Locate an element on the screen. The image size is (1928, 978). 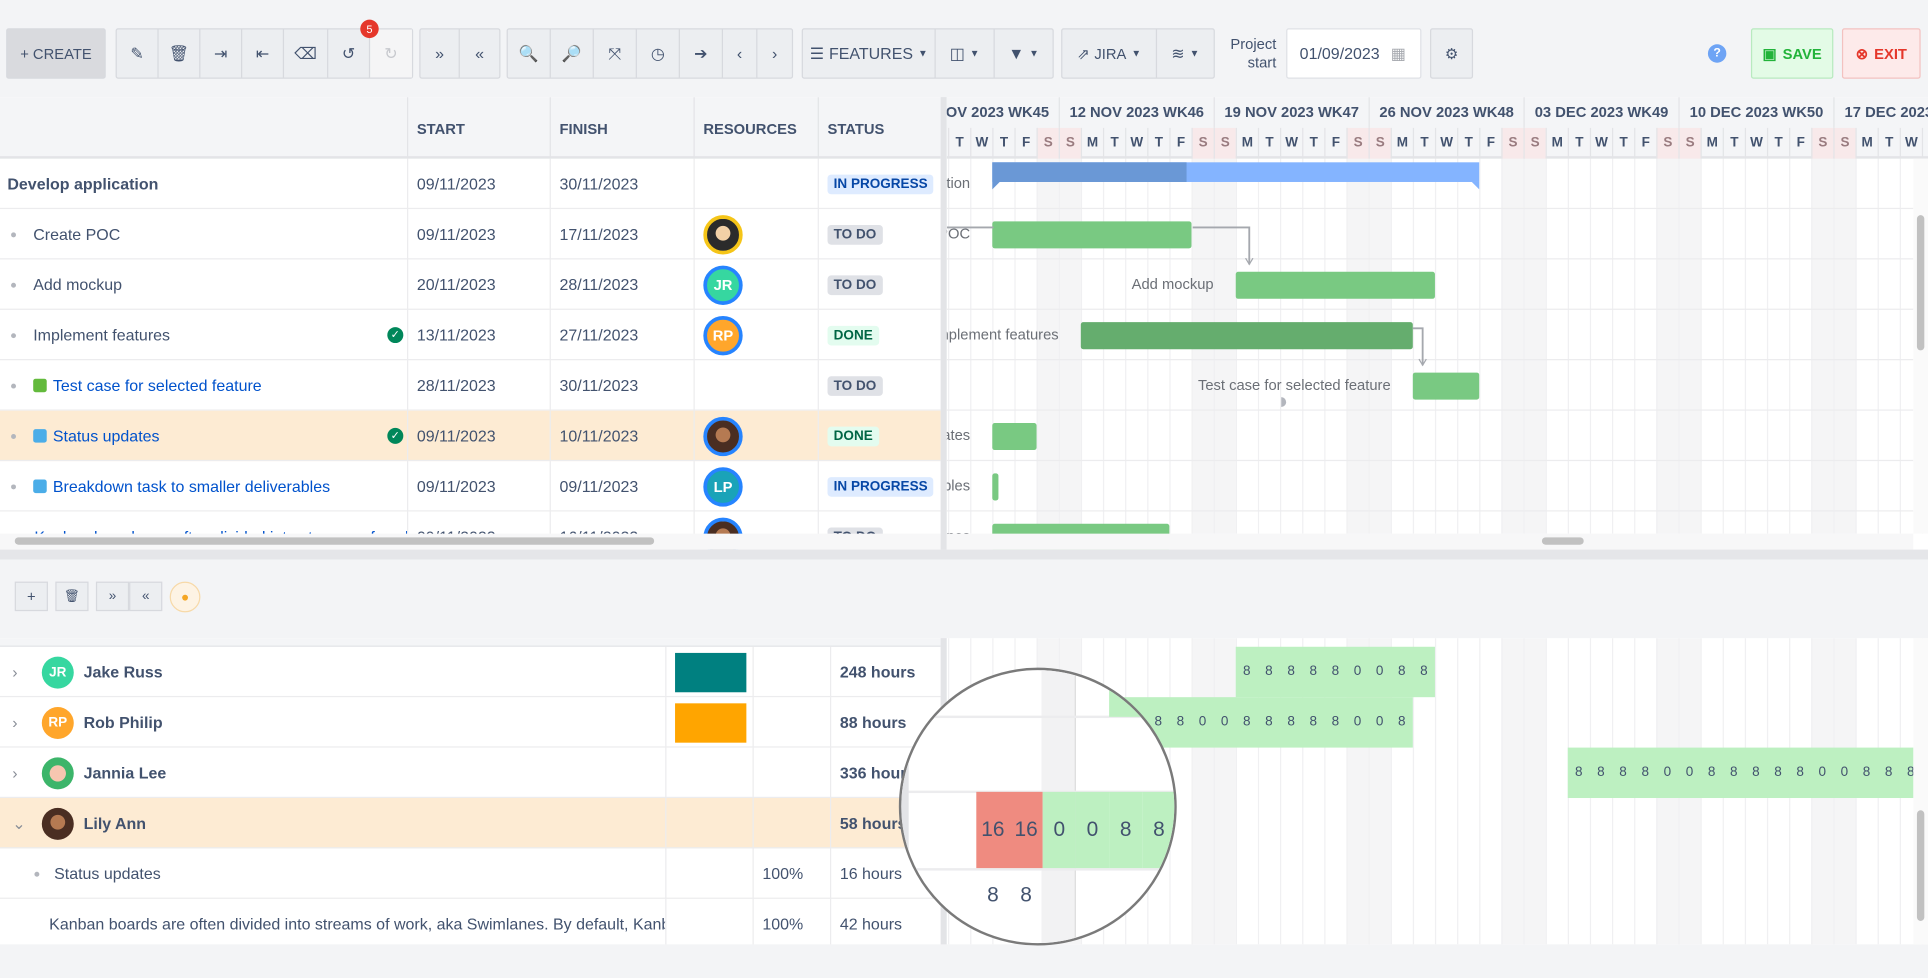
columns-dropdown: ◫ ▼ is located at coordinates (965, 53).